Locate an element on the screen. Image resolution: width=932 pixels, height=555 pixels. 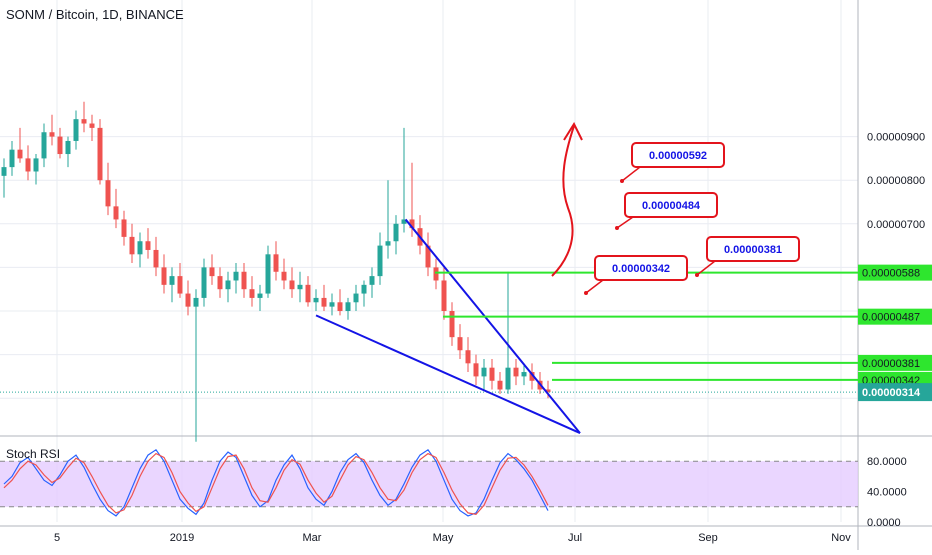
rsi-band is located at coordinates (429, 484).